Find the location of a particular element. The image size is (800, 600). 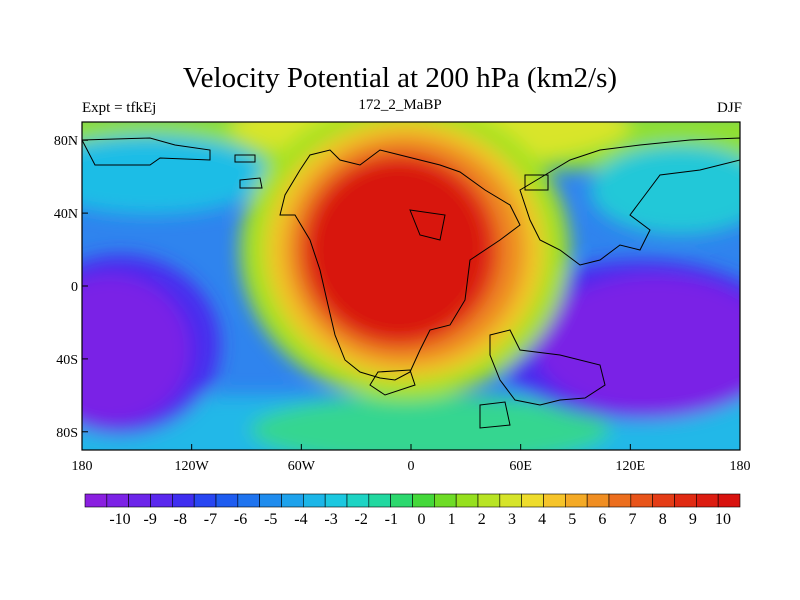

colorbar-label: -5 is located at coordinates (270, 519).